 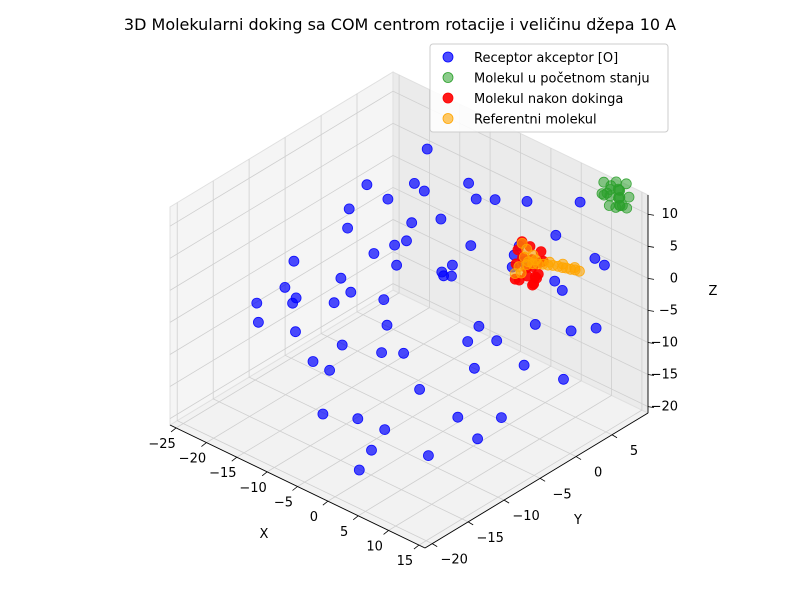 What do you see at coordinates (536, 480) in the screenshot?
I see `y-axis-line` at bounding box center [536, 480].